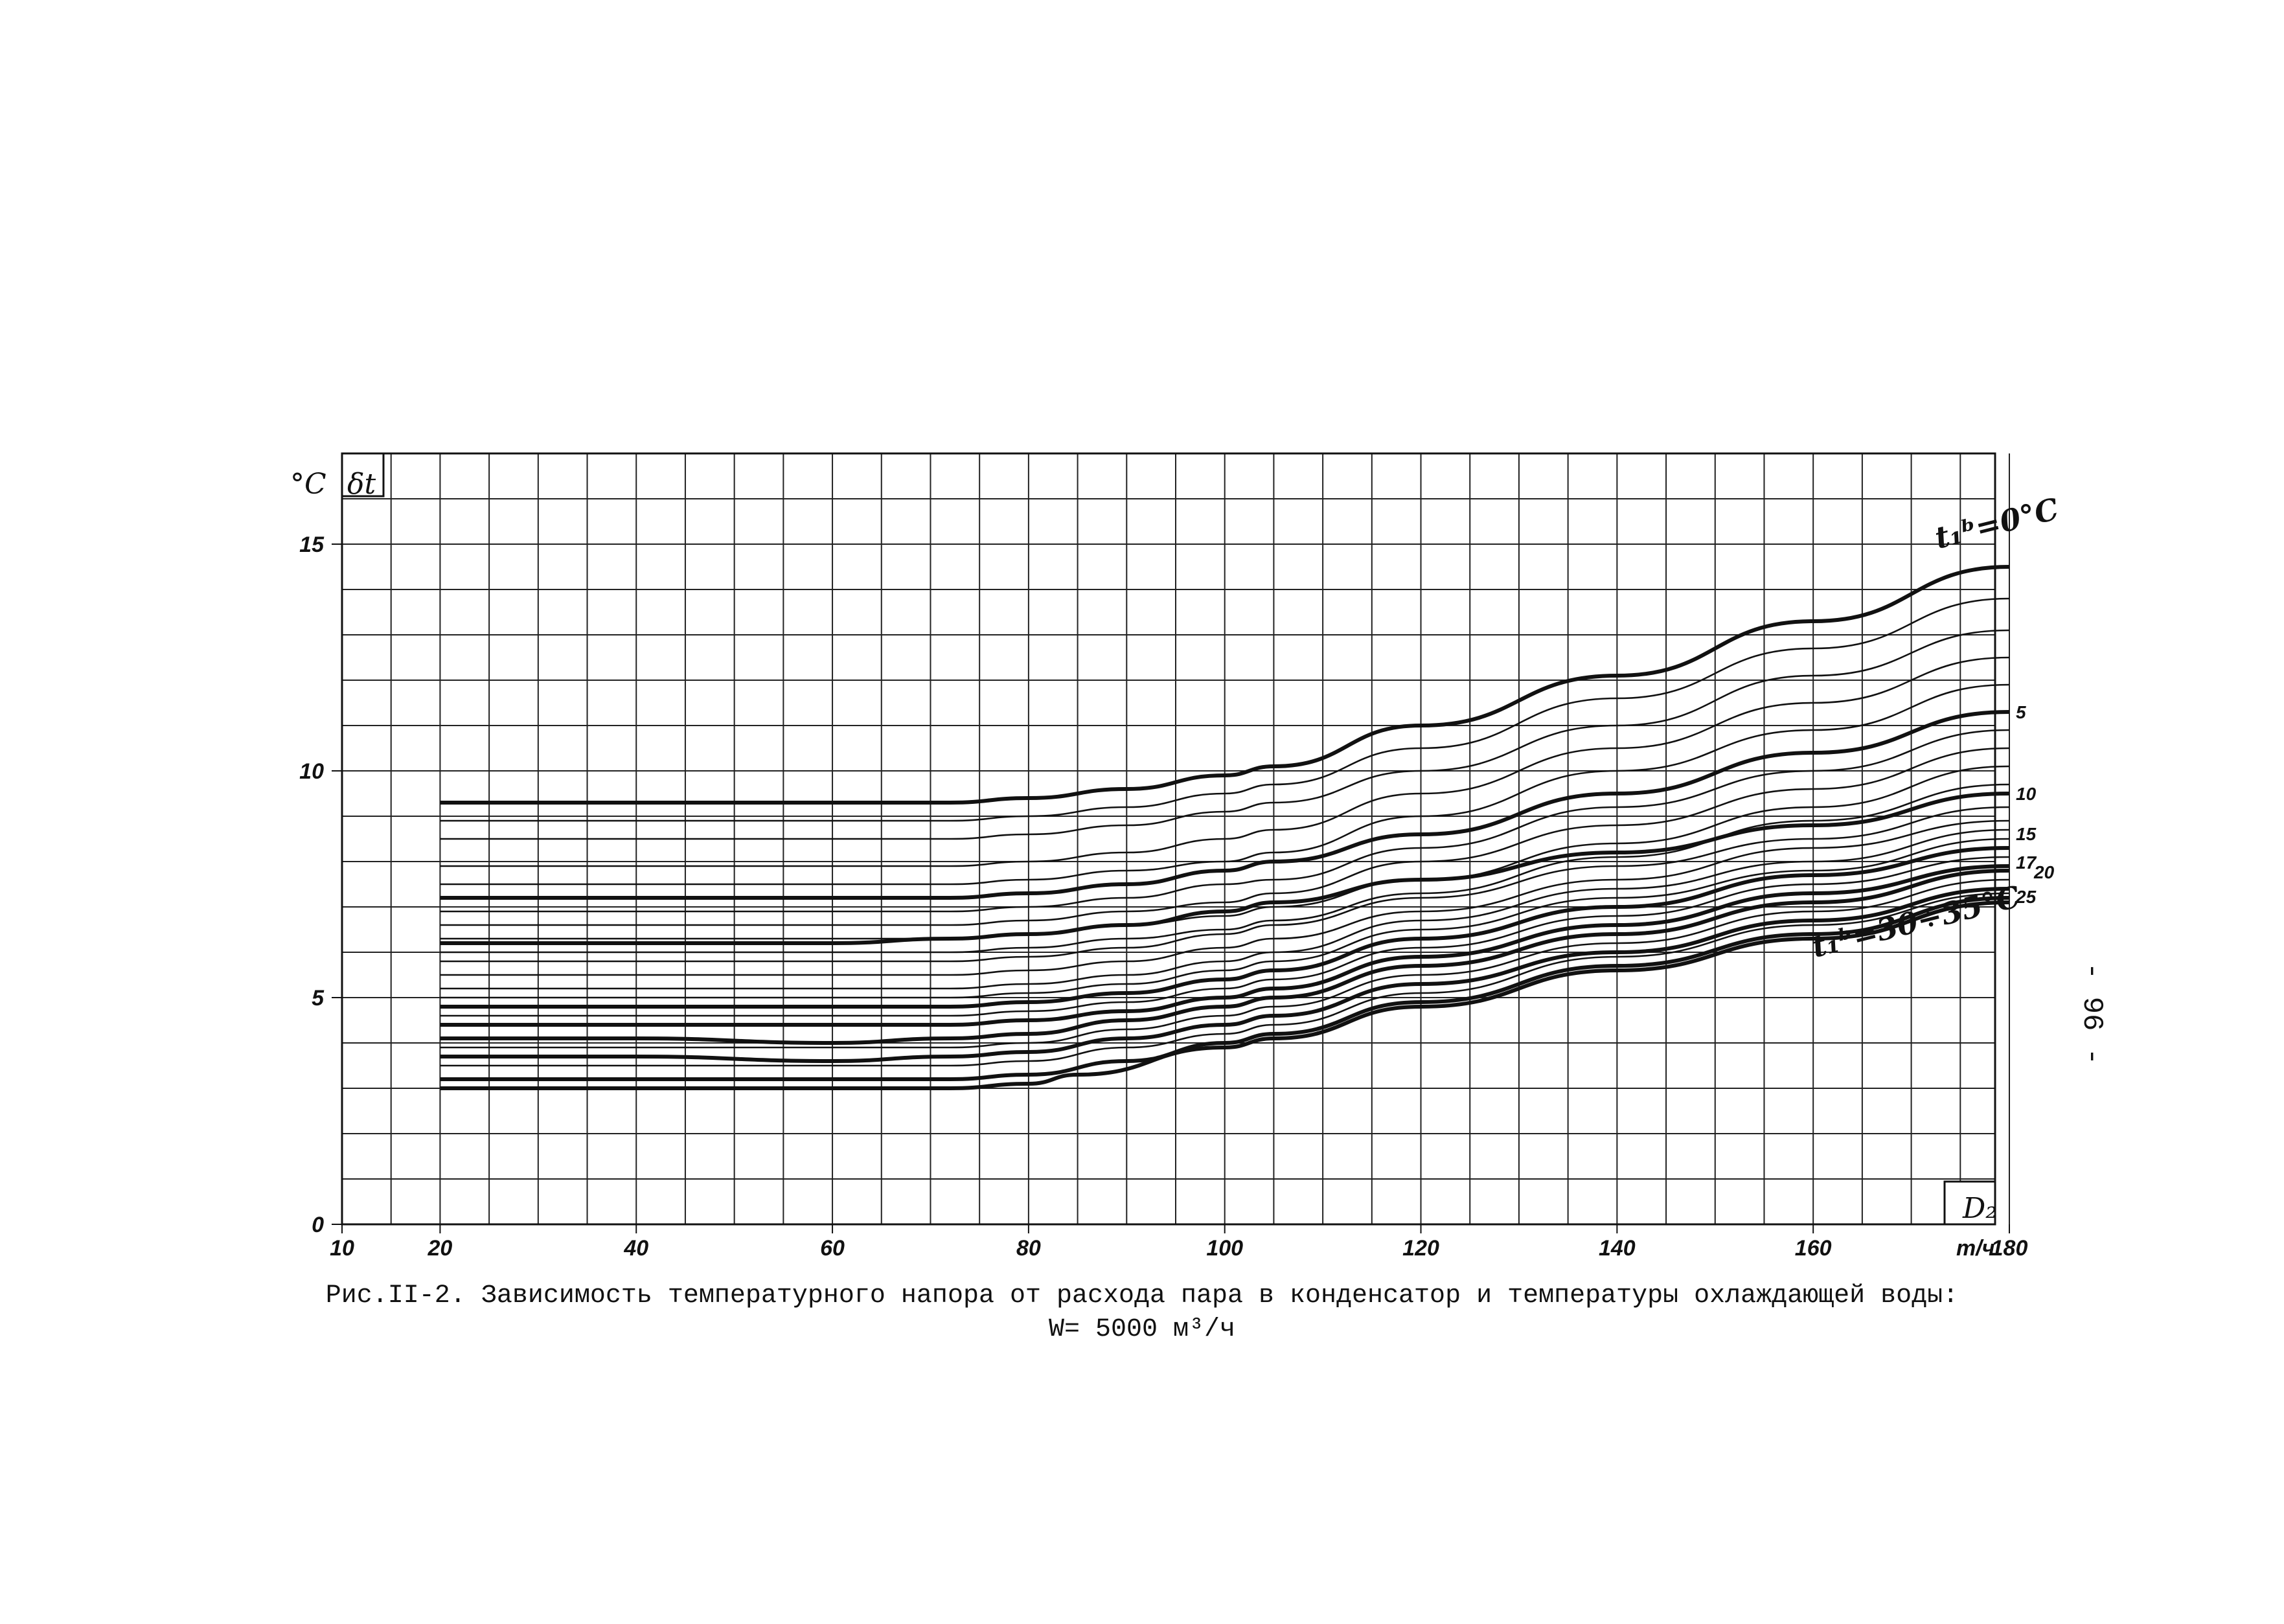  Describe the element at coordinates (2009, 1249) in the screenshot. I see `x-tick-label: 180` at that location.